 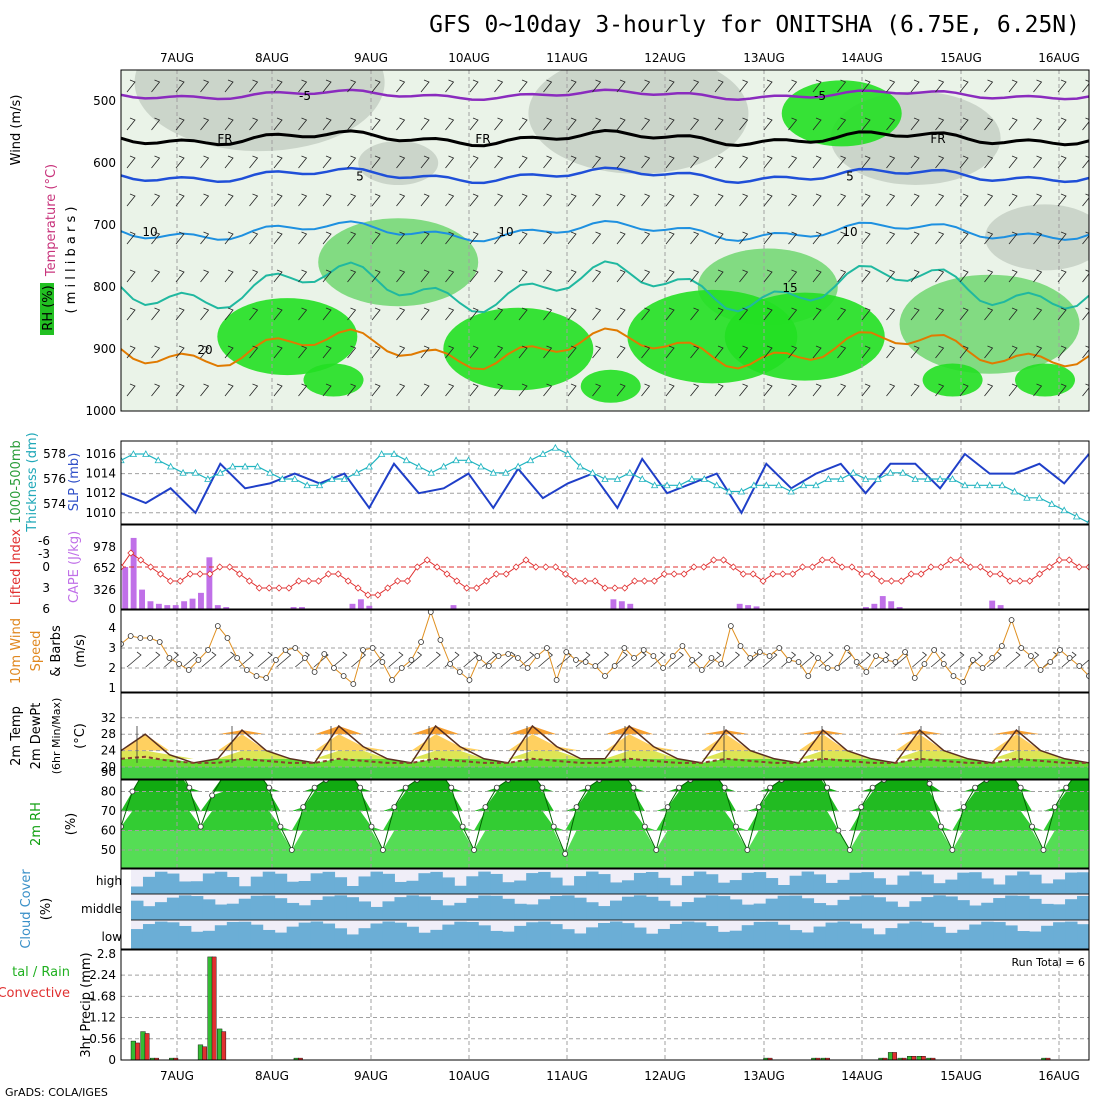 I want to click on tick-label: 652, so click(x=104, y=568).